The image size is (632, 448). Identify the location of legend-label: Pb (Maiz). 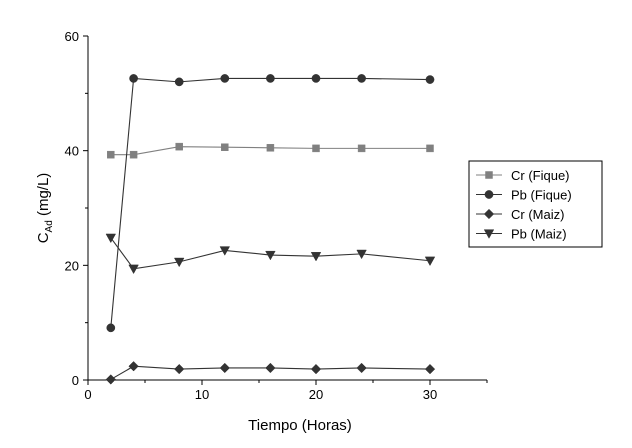
(539, 234).